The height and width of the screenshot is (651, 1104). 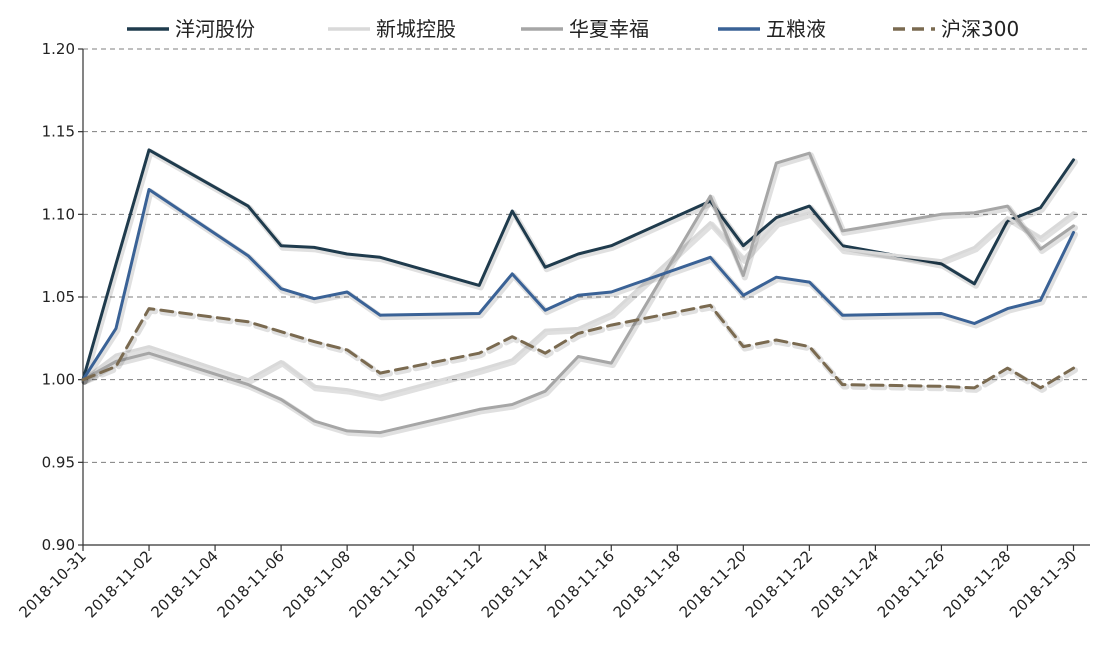 What do you see at coordinates (58, 380) in the screenshot?
I see `y-tick-label-2: 1.00` at bounding box center [58, 380].